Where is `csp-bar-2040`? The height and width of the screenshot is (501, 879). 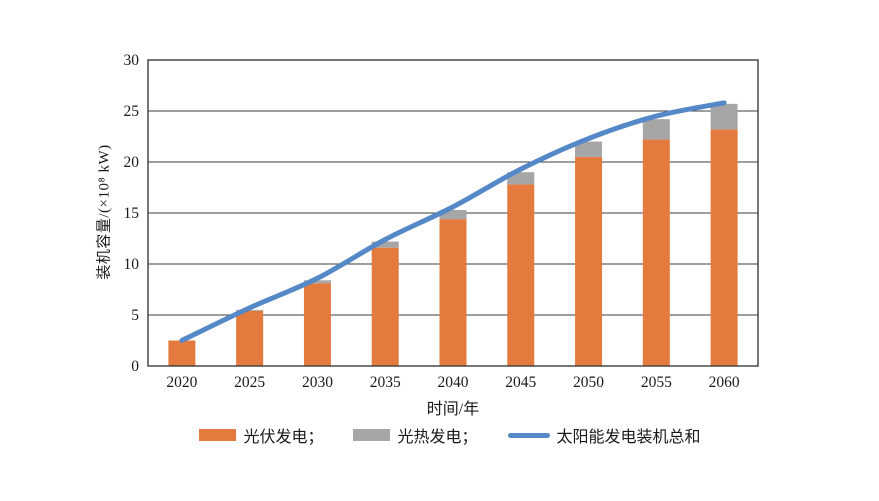 csp-bar-2040 is located at coordinates (453, 214).